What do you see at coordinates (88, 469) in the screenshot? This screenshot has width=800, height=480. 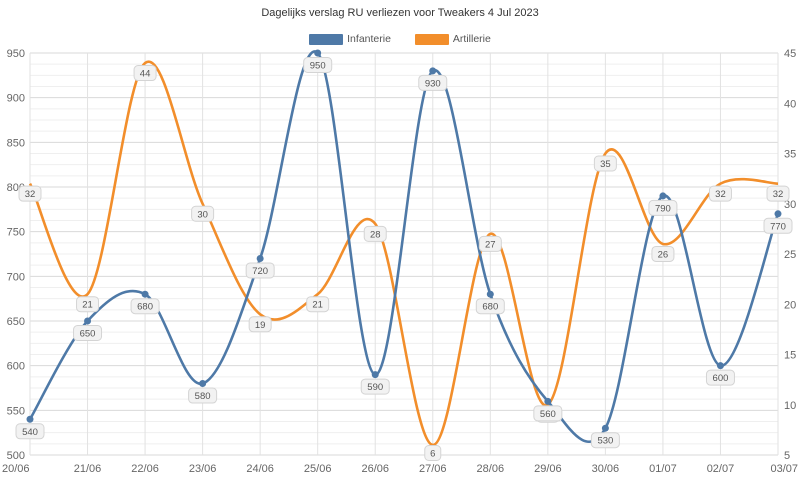 I see `x-tick-label: 21/06` at bounding box center [88, 469].